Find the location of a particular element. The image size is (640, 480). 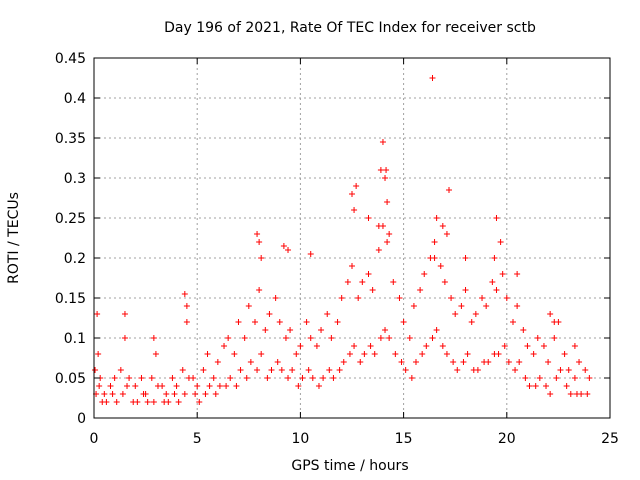

y-tick-label: 0.4 is located at coordinates (75, 99).